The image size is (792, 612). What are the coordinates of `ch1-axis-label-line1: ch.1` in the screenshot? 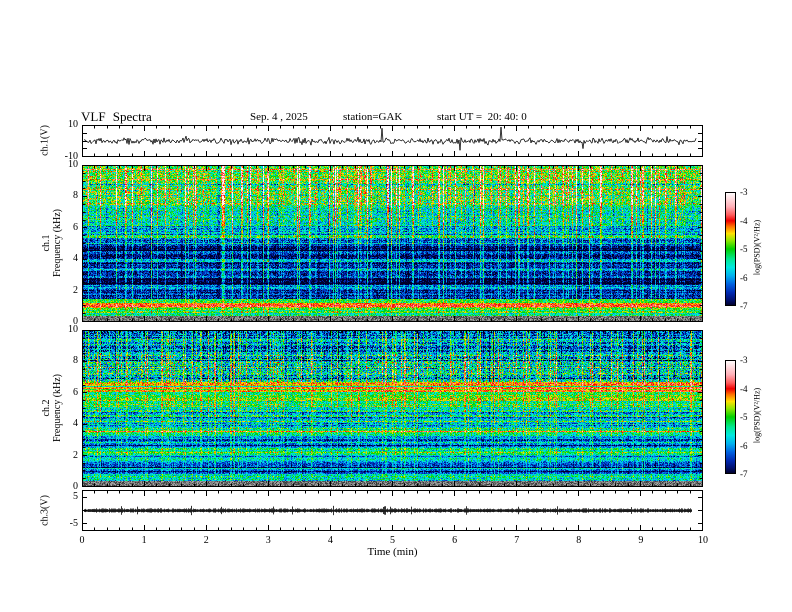 It's located at (46, 243).